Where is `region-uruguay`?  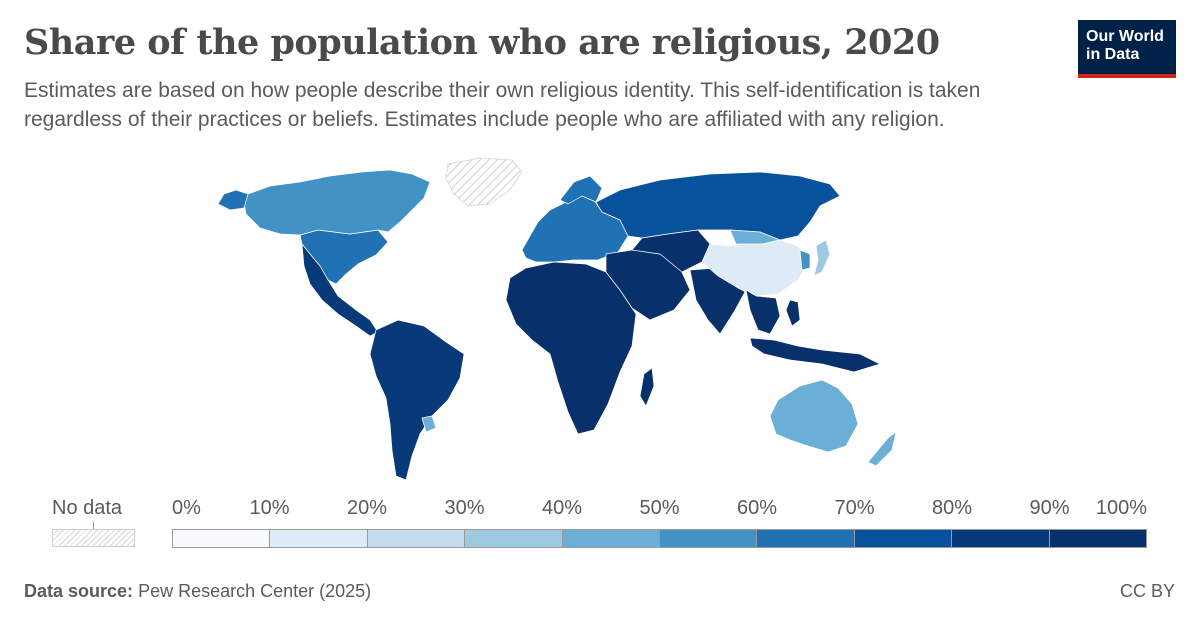 region-uruguay is located at coordinates (429, 424).